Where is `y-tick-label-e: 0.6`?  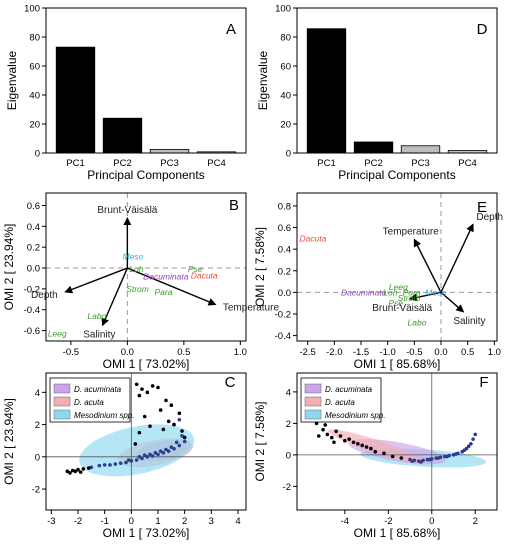
y-tick-label-e: 0.6 is located at coordinates (284, 228).